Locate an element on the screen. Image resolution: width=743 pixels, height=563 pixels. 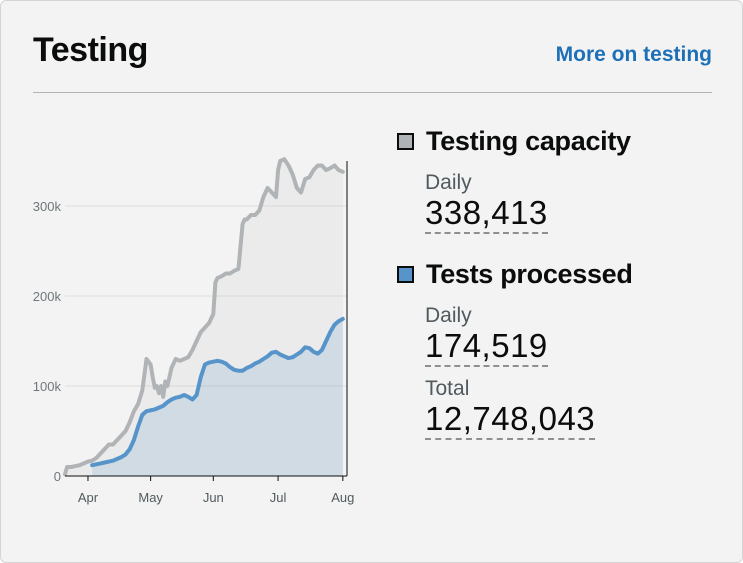
y-tick-label: 0 is located at coordinates (57, 476).